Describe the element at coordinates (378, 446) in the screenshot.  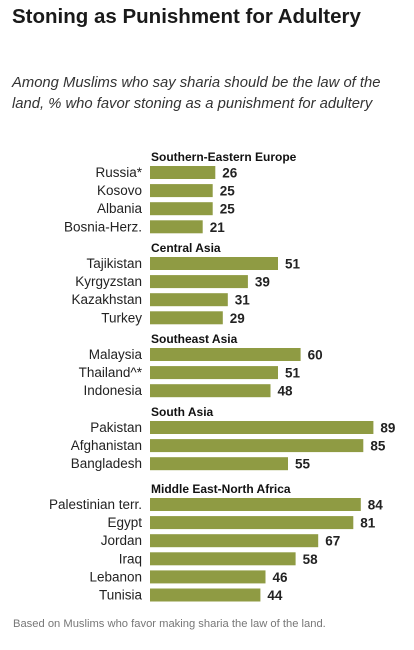
I see `value-label: 85` at that location.